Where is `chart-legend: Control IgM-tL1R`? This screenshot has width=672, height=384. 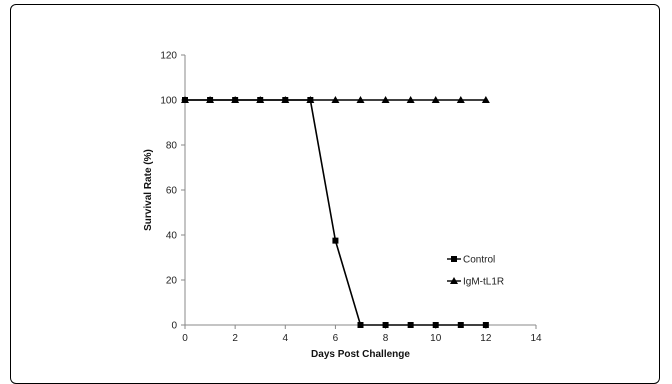 chart-legend: Control IgM-tL1R is located at coordinates (475, 271).